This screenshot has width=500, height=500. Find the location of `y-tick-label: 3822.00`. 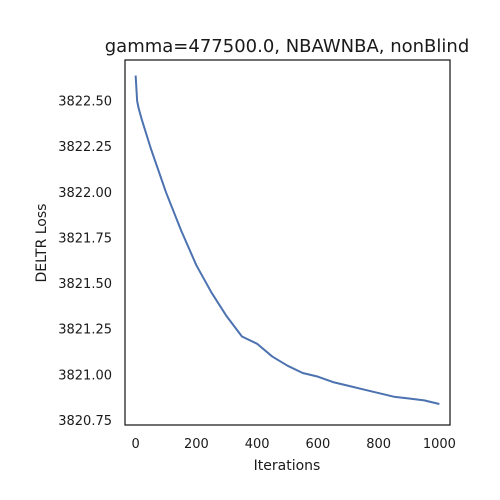

y-tick-label: 3822.00 is located at coordinates (85, 193).